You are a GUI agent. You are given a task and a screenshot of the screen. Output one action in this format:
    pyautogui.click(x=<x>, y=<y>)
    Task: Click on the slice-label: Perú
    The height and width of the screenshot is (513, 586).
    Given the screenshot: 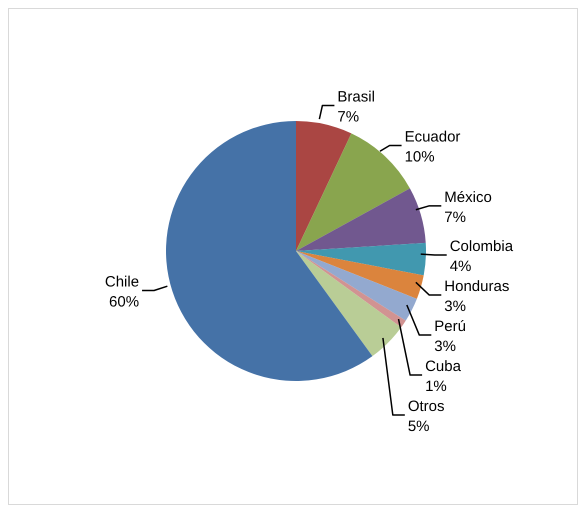 What is the action you would take?
    pyautogui.click(x=450, y=327)
    